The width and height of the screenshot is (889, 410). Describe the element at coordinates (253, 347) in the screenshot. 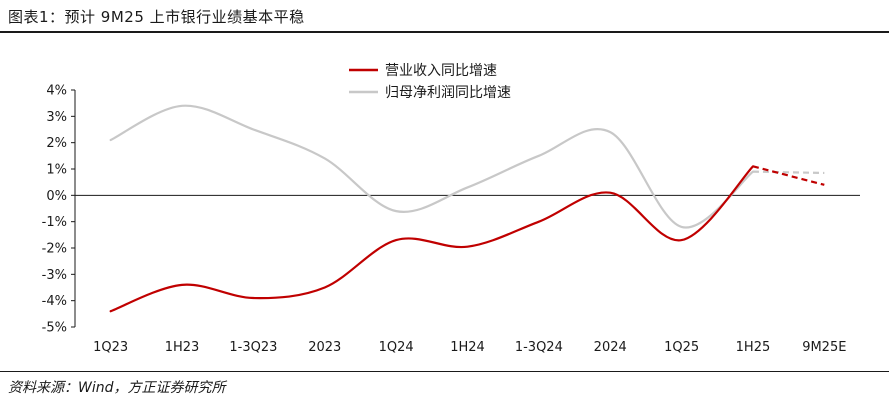

I see `x-tick-label: 1-3Q23` at that location.